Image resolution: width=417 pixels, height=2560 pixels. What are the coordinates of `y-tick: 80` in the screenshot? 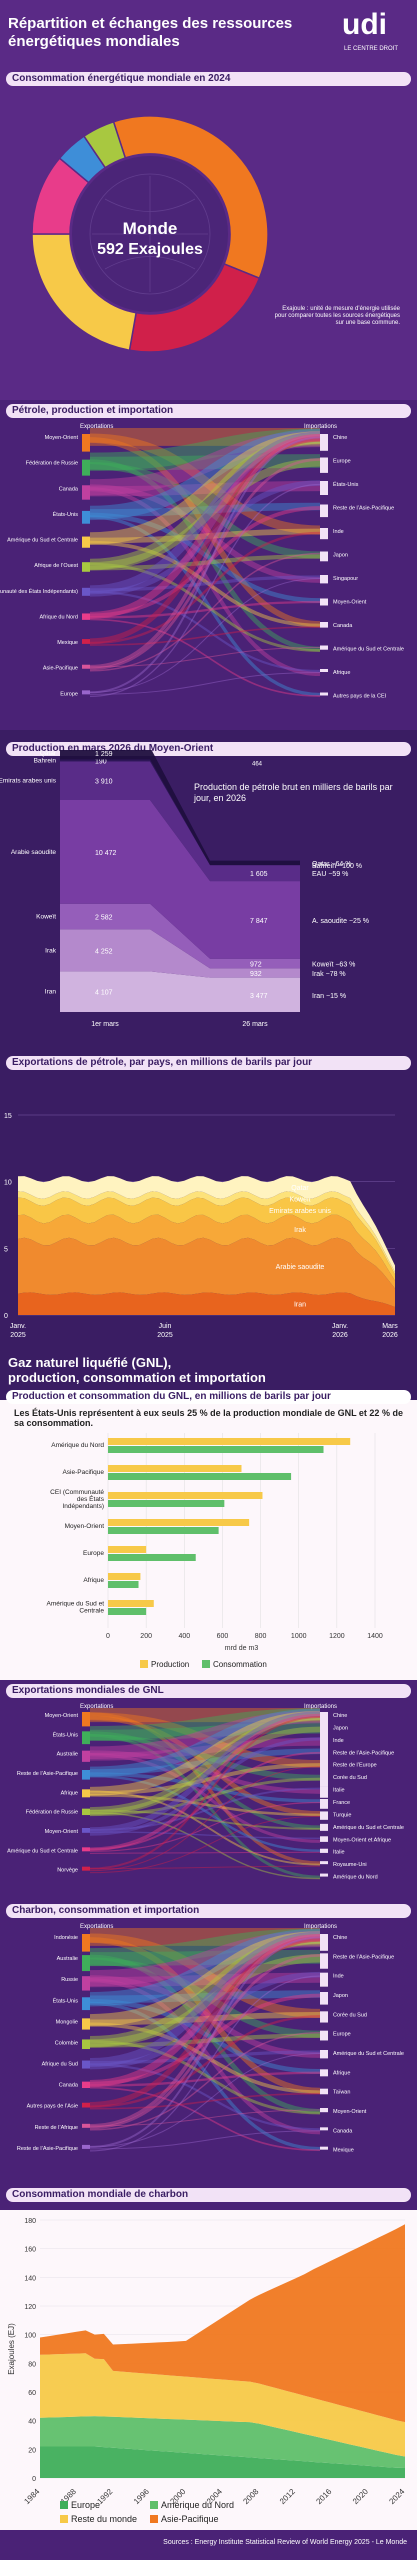 It's located at (32, 2364).